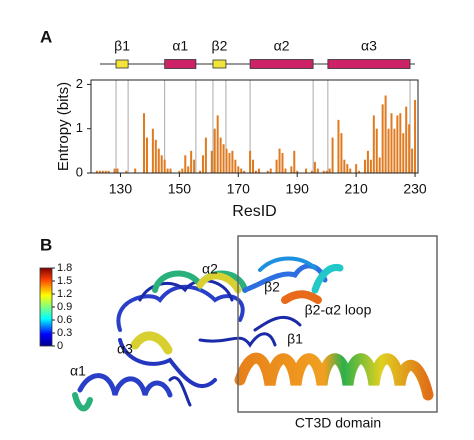 This screenshot has height=440, width=474. What do you see at coordinates (180, 189) in the screenshot?
I see `x-tick-label: 150` at bounding box center [180, 189].